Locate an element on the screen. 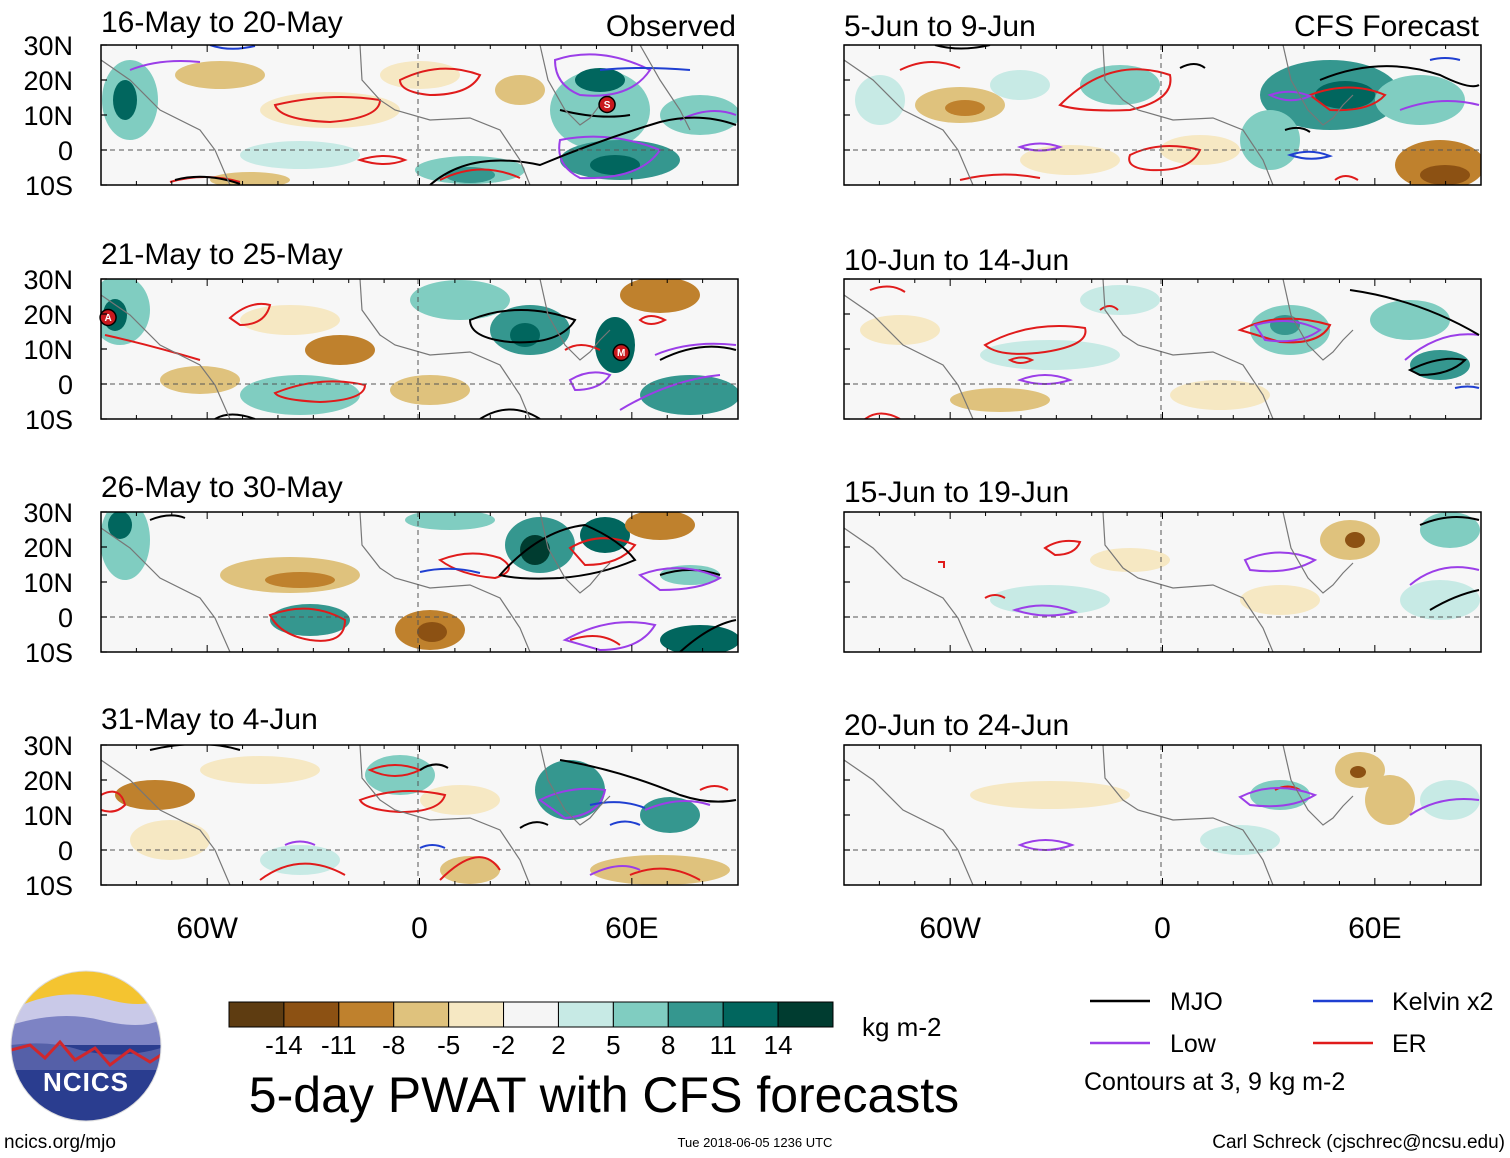 The height and width of the screenshot is (1158, 1510). colorbar-tick-label: 8 is located at coordinates (668, 1045).